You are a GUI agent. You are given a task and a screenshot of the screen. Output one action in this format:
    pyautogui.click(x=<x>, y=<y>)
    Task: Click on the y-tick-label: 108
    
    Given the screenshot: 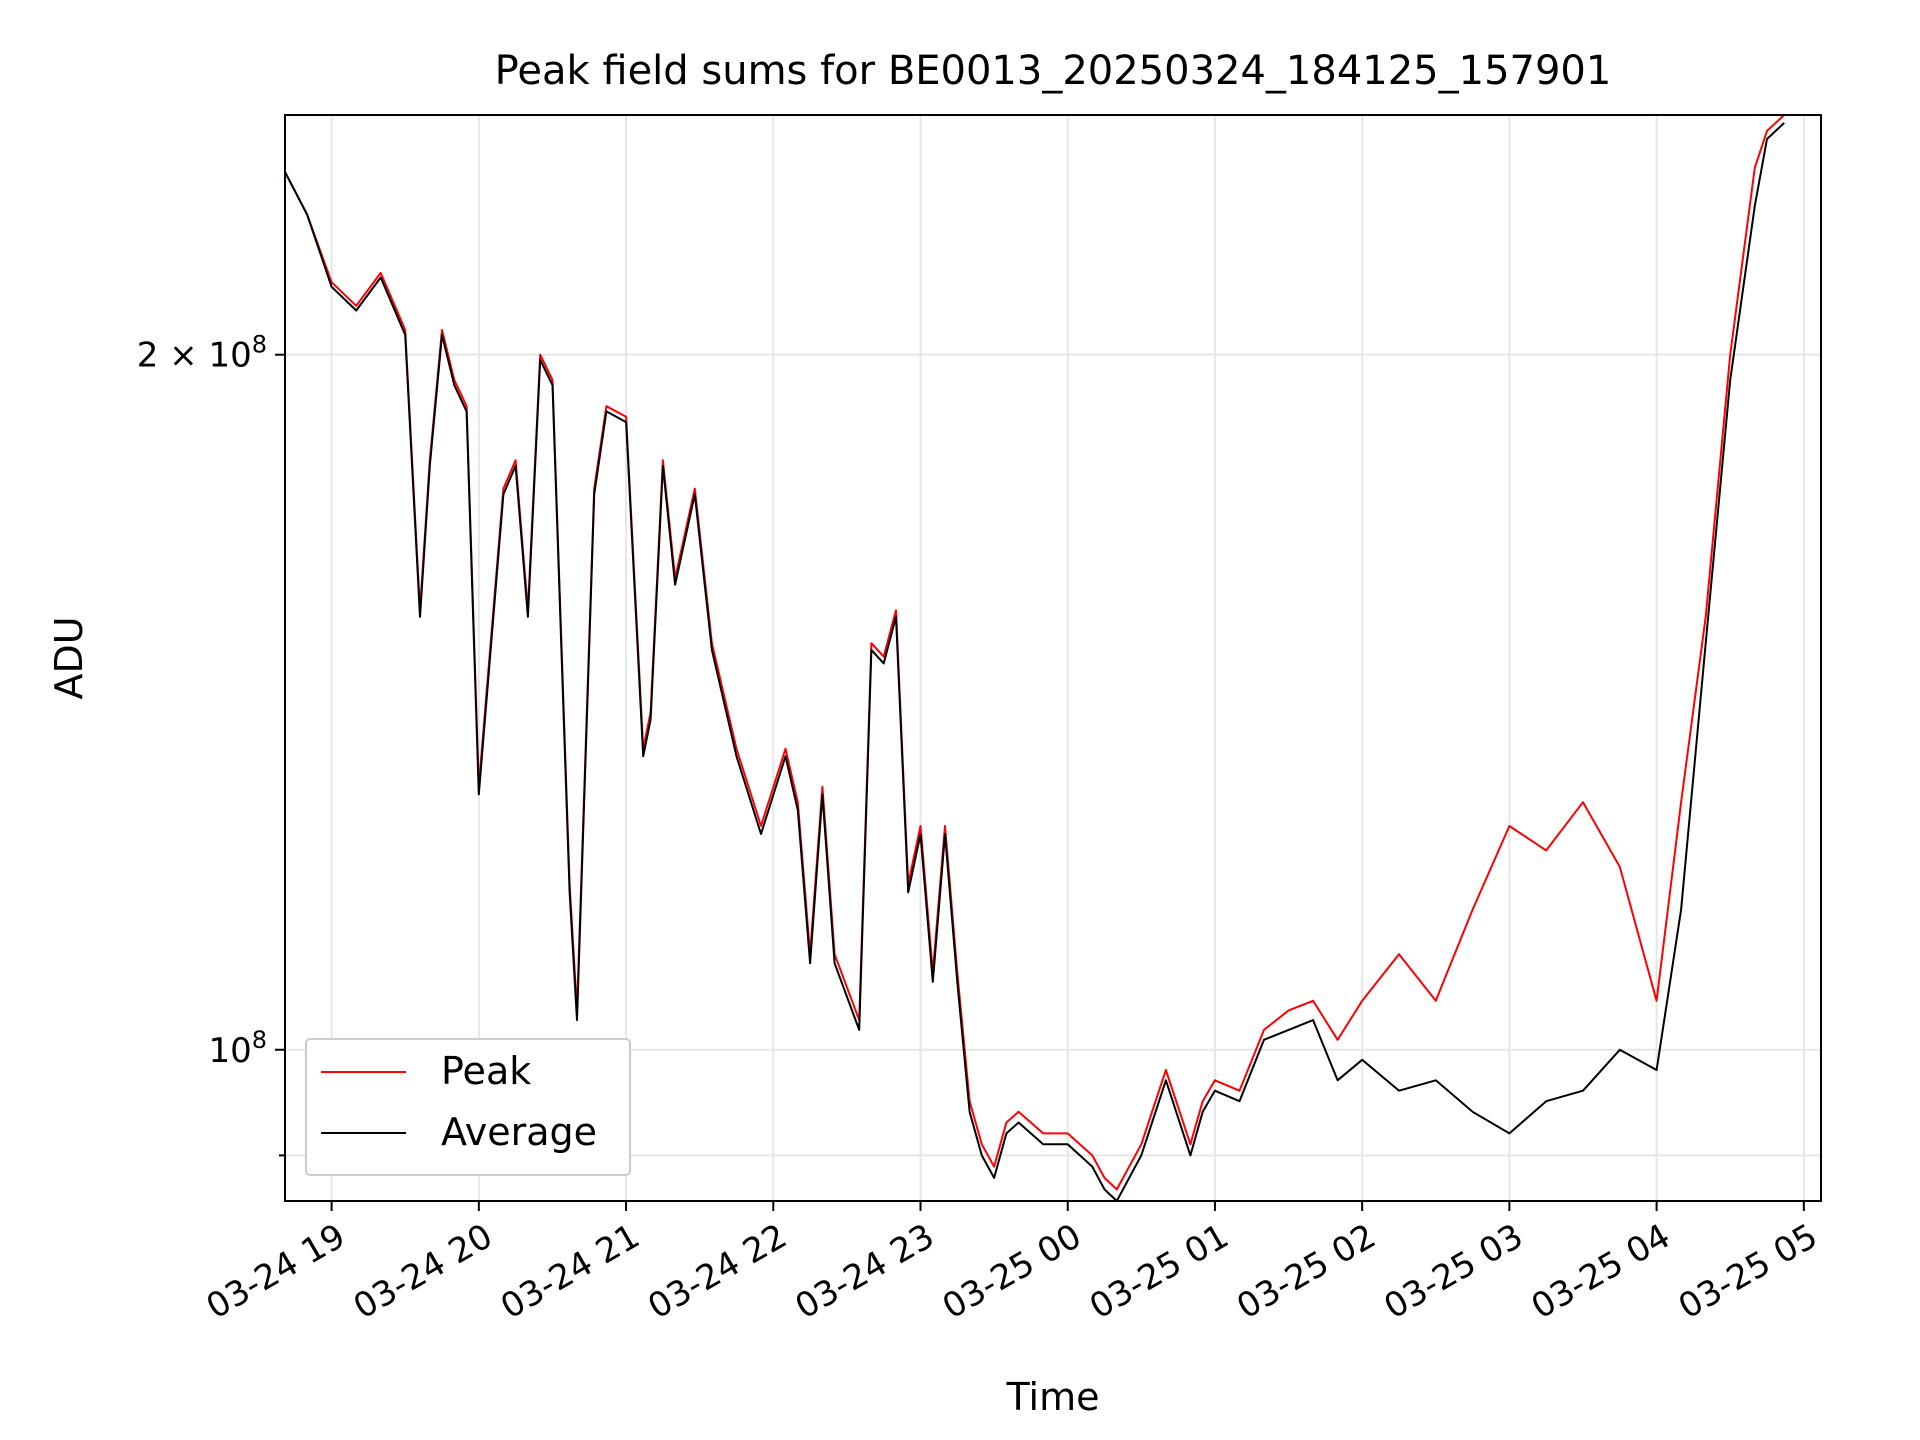 What is the action you would take?
    pyautogui.click(x=237, y=1048)
    